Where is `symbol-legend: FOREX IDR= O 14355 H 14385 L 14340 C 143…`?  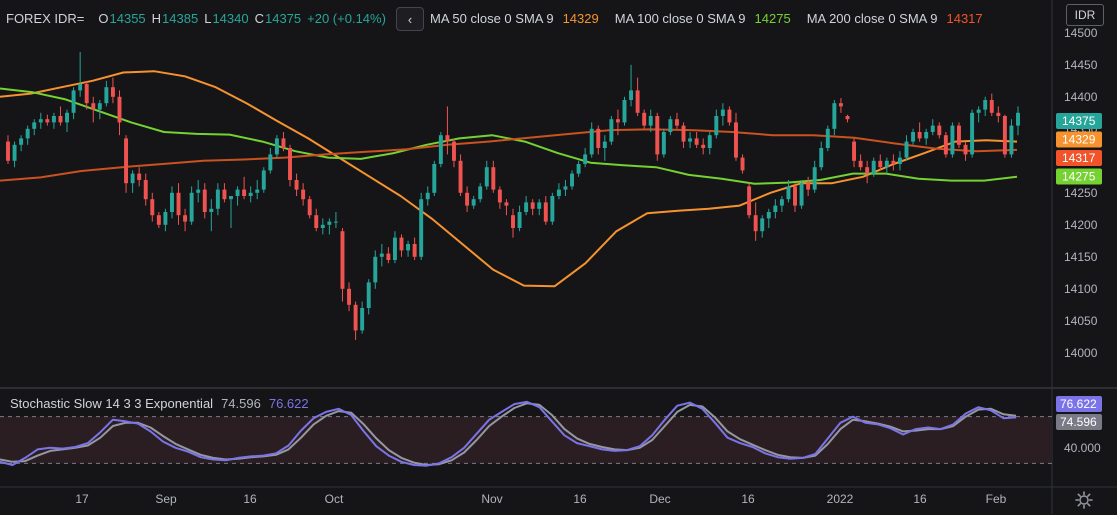
symbol-legend: FOREX IDR= O 14355 H 14385 L 14340 C 143… is located at coordinates (196, 18).